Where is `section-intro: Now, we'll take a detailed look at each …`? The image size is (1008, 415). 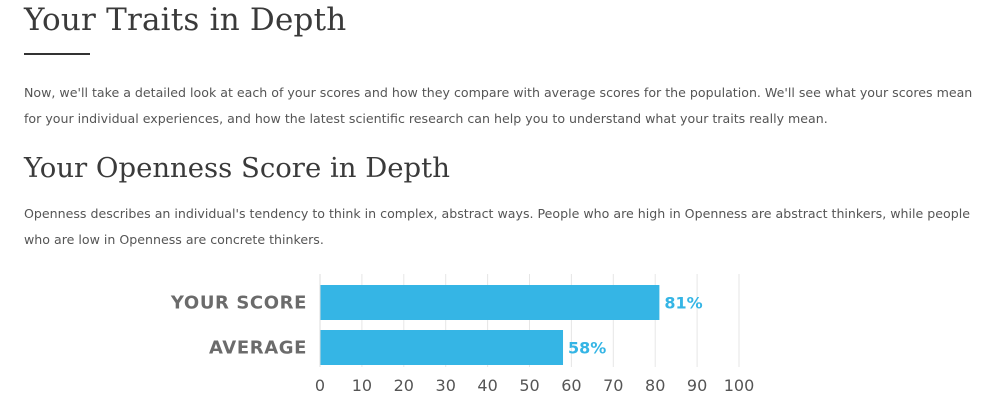 section-intro: Now, we'll take a detailed look at each … is located at coordinates (498, 105).